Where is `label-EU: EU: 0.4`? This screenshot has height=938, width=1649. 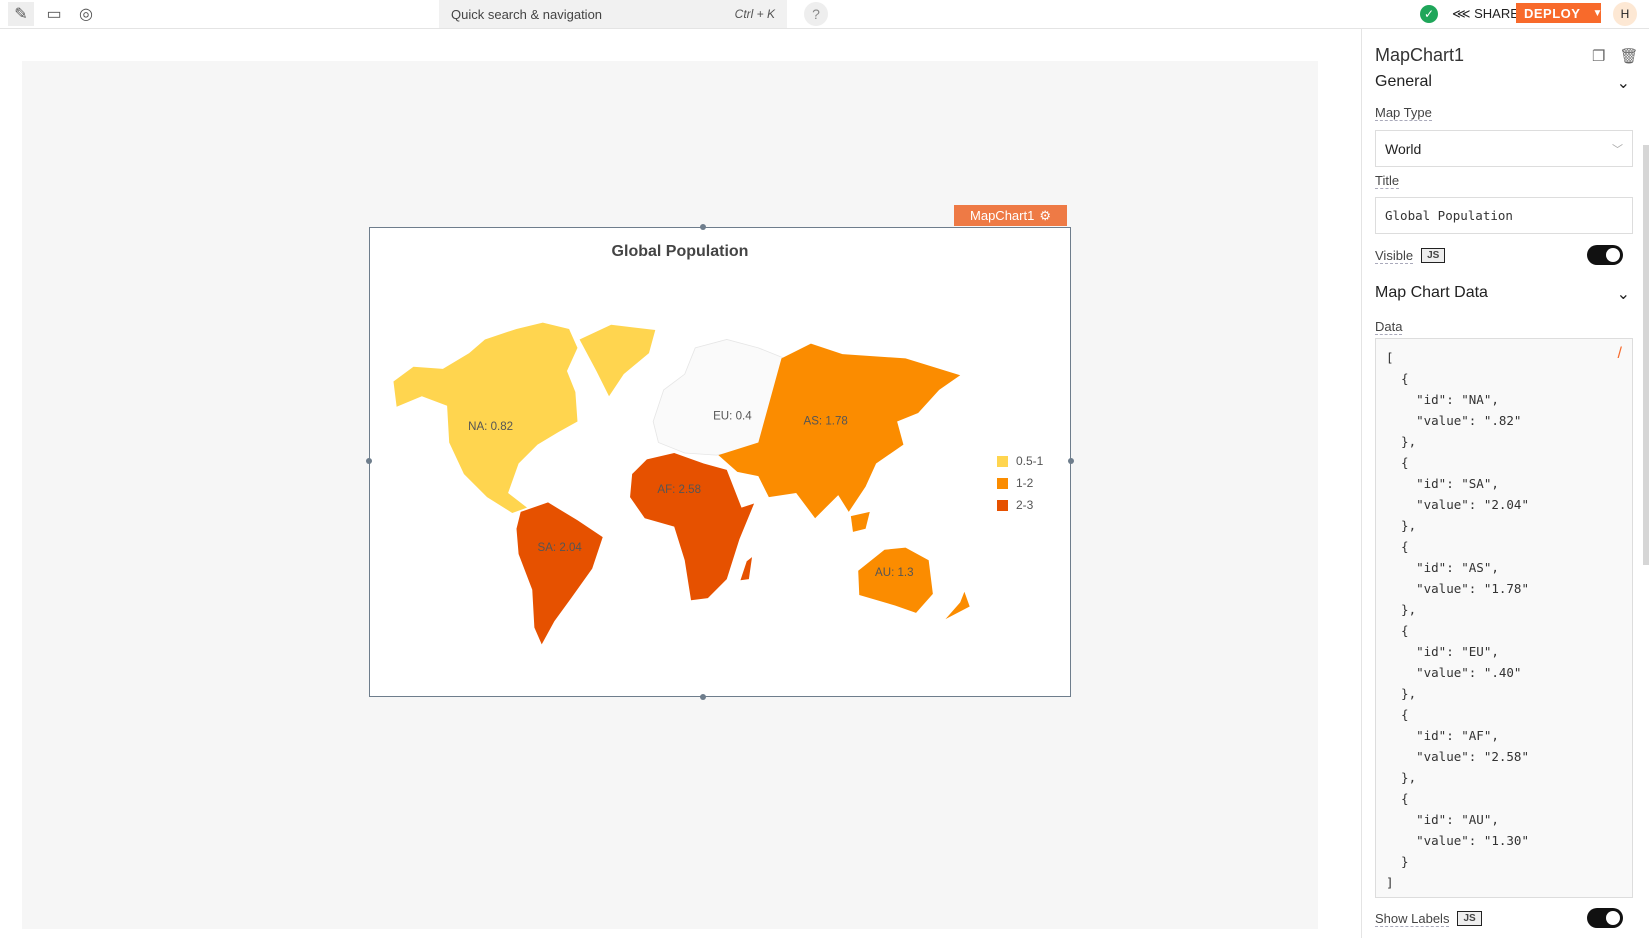
label-EU: EU: 0.4 is located at coordinates (732, 416).